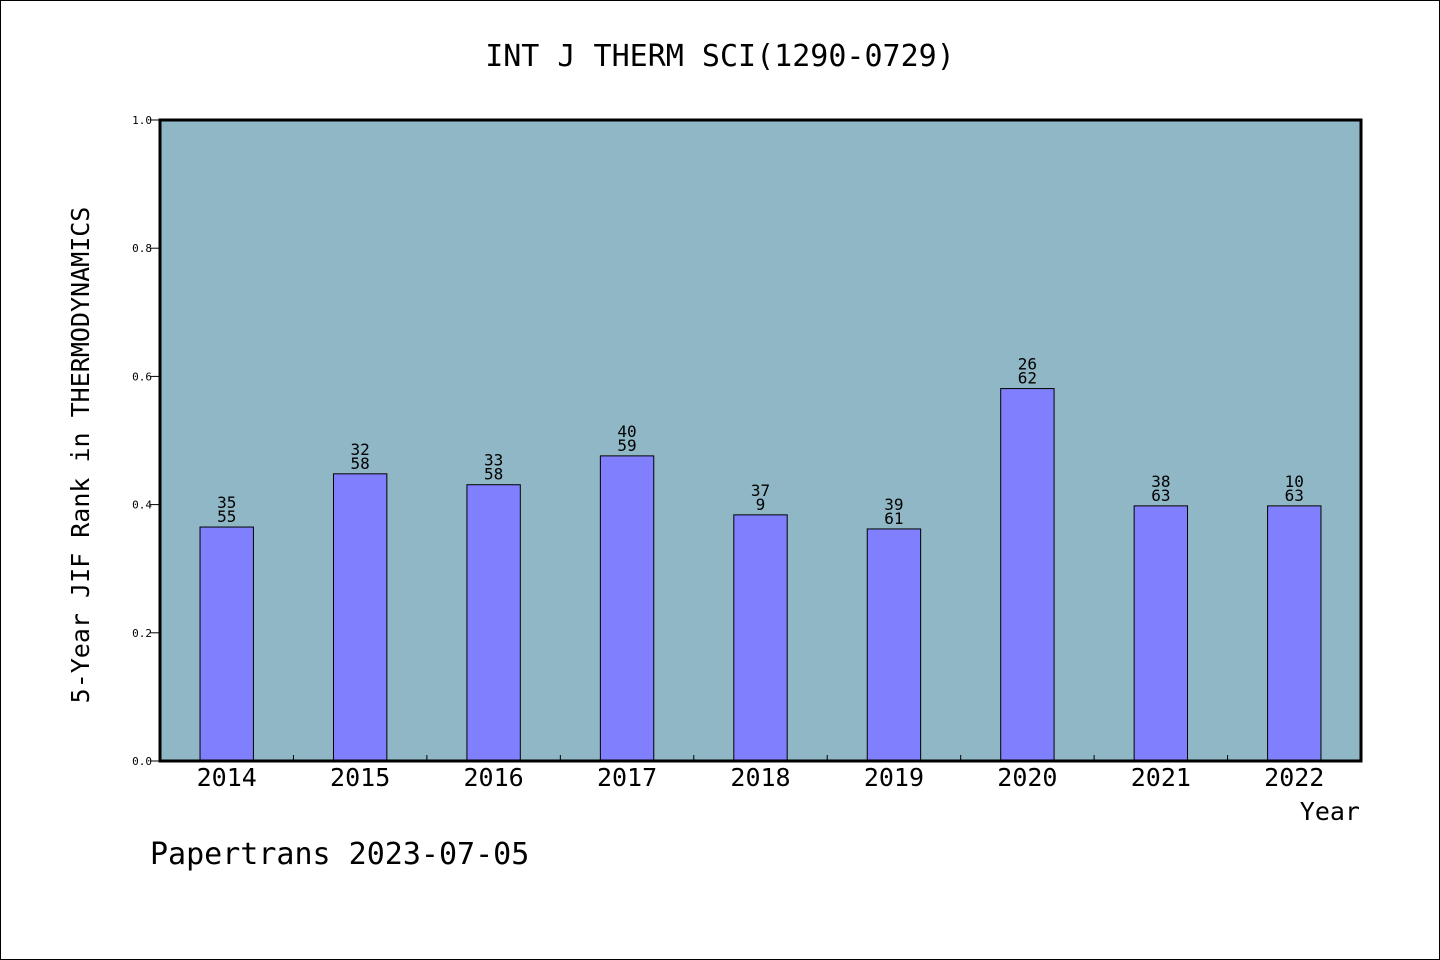 The width and height of the screenshot is (1440, 960). Describe the element at coordinates (1027, 575) in the screenshot. I see `bar-2020` at that location.